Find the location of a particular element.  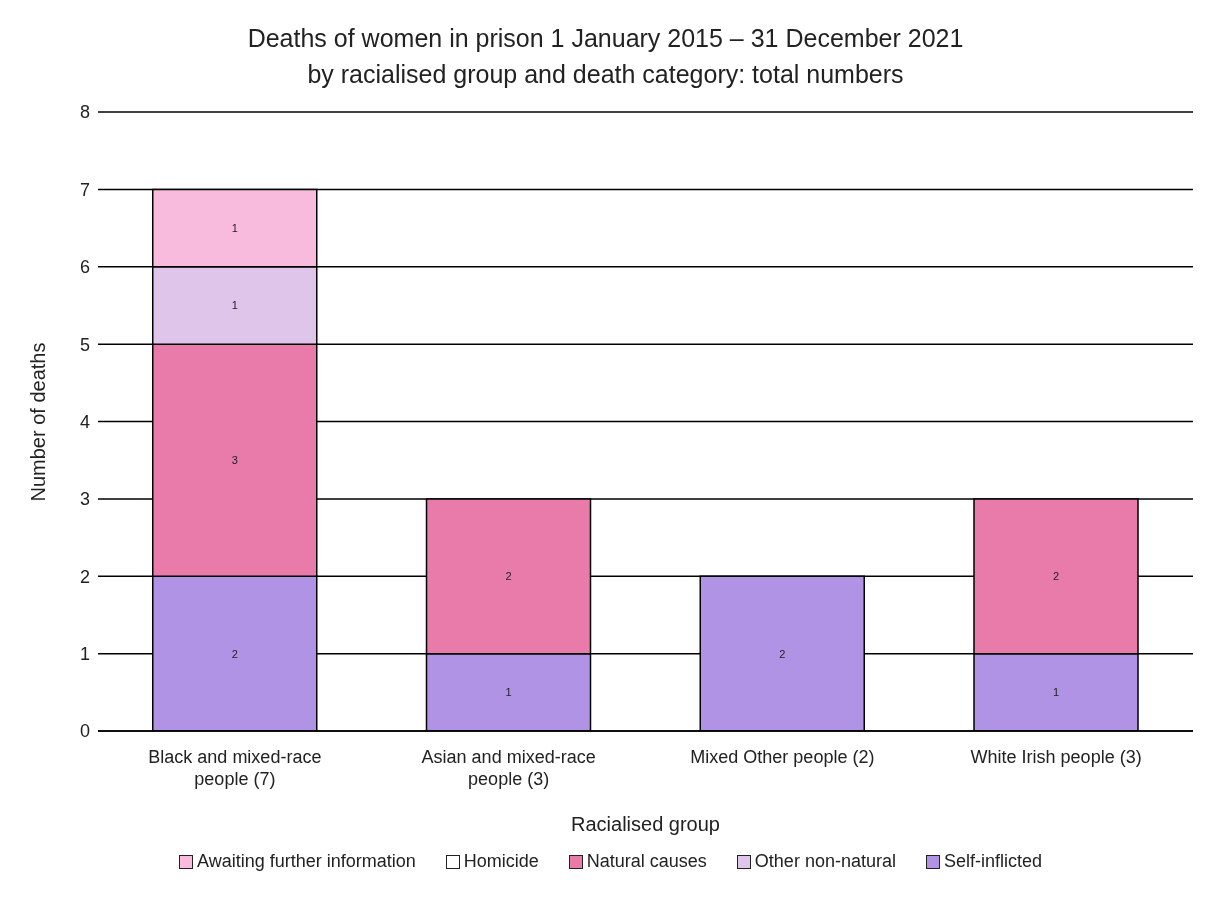

legend-label: Homicide is located at coordinates (500, 861).